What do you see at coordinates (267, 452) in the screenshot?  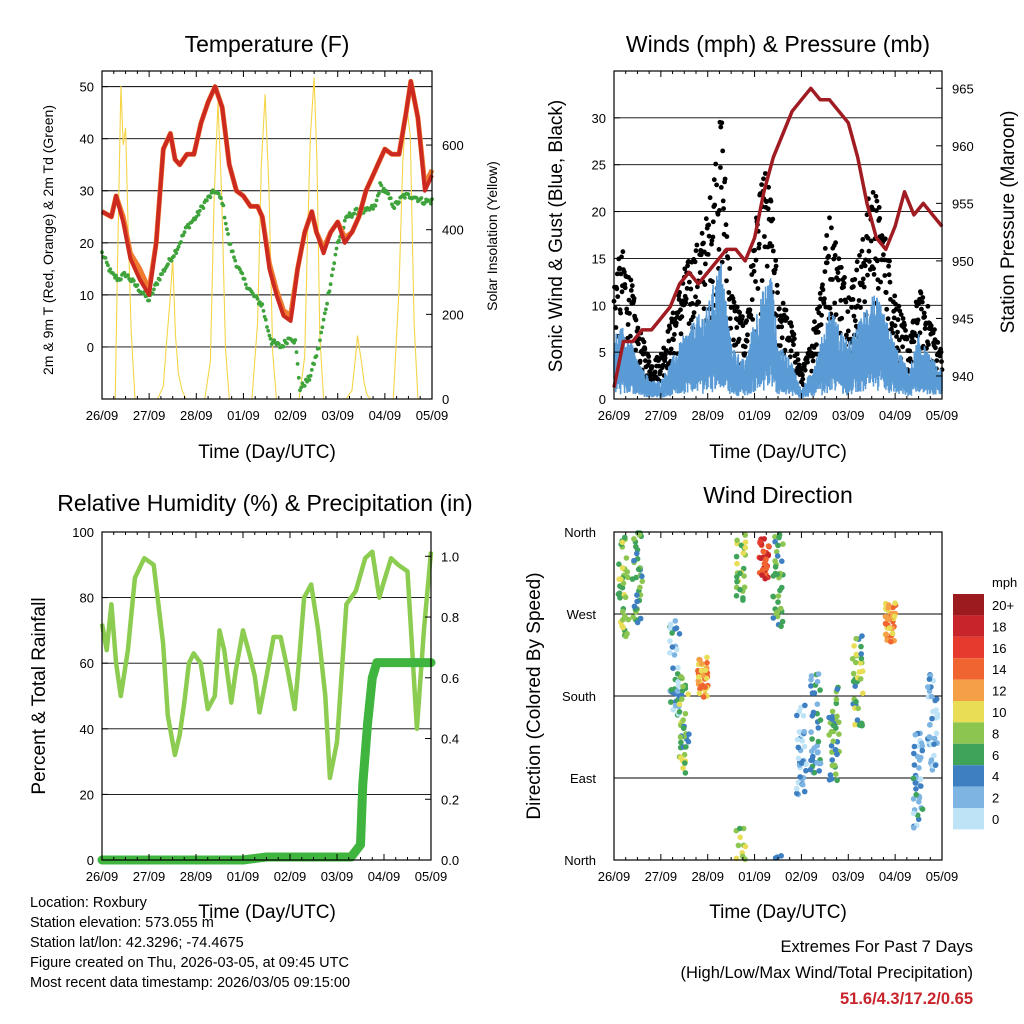 I see `temperature-xlabel: Time (Day/UTC)` at bounding box center [267, 452].